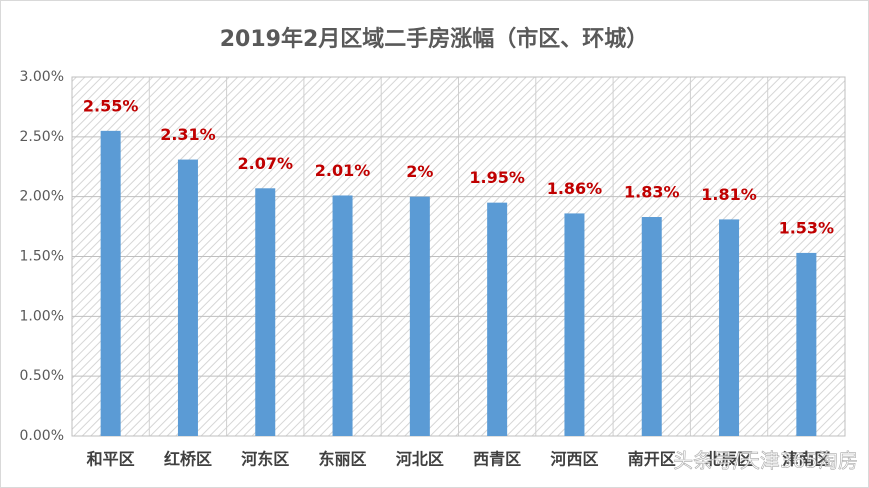 The image size is (869, 488). Describe the element at coordinates (575, 188) in the screenshot. I see `data-label: 1.86%` at that location.